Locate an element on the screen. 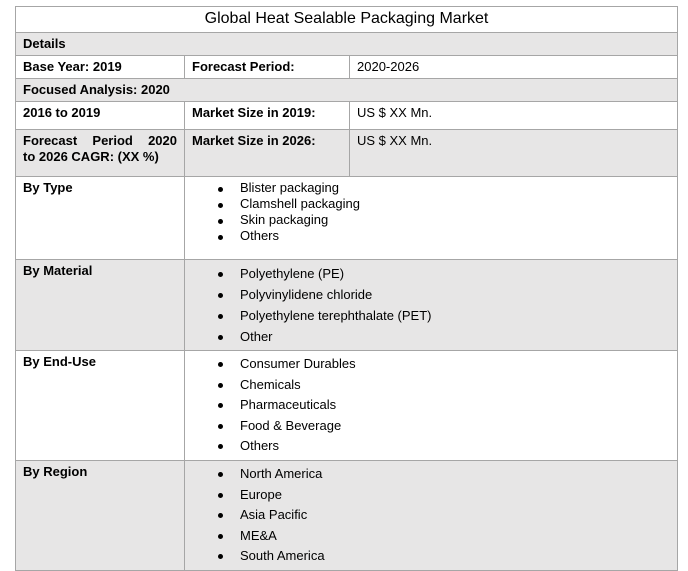 The image size is (688, 571). list-item: South America is located at coordinates (431, 556).